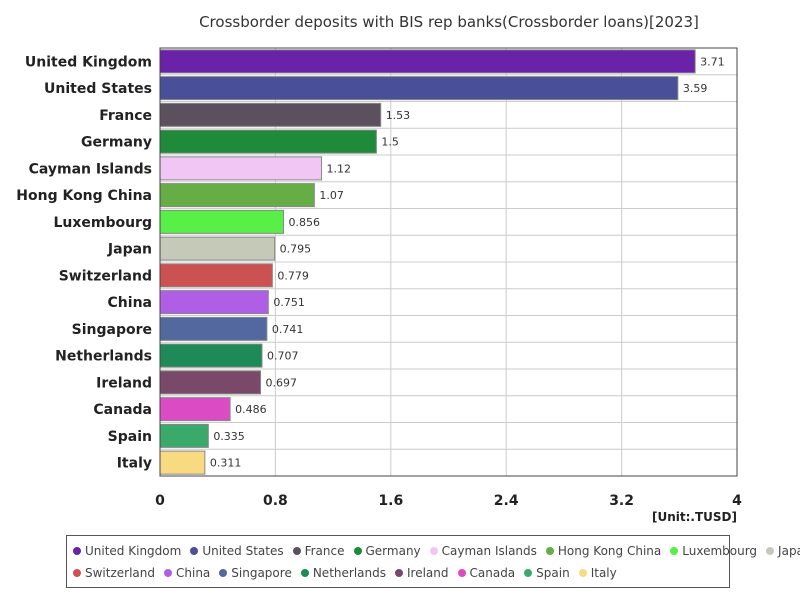  I want to click on bar-switzerland, so click(216, 275).